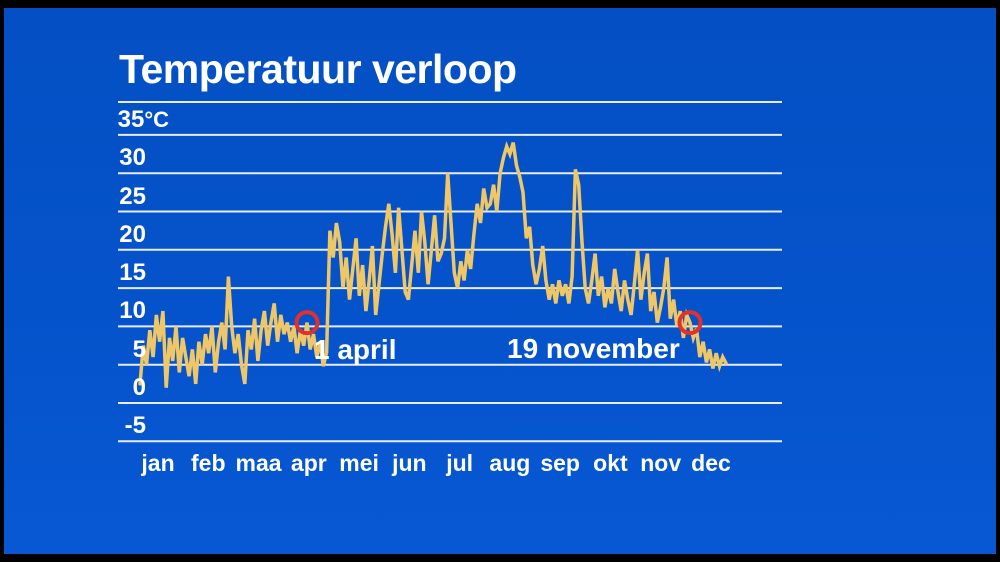  What do you see at coordinates (498, 323) in the screenshot?
I see `annotation-circles` at bounding box center [498, 323].